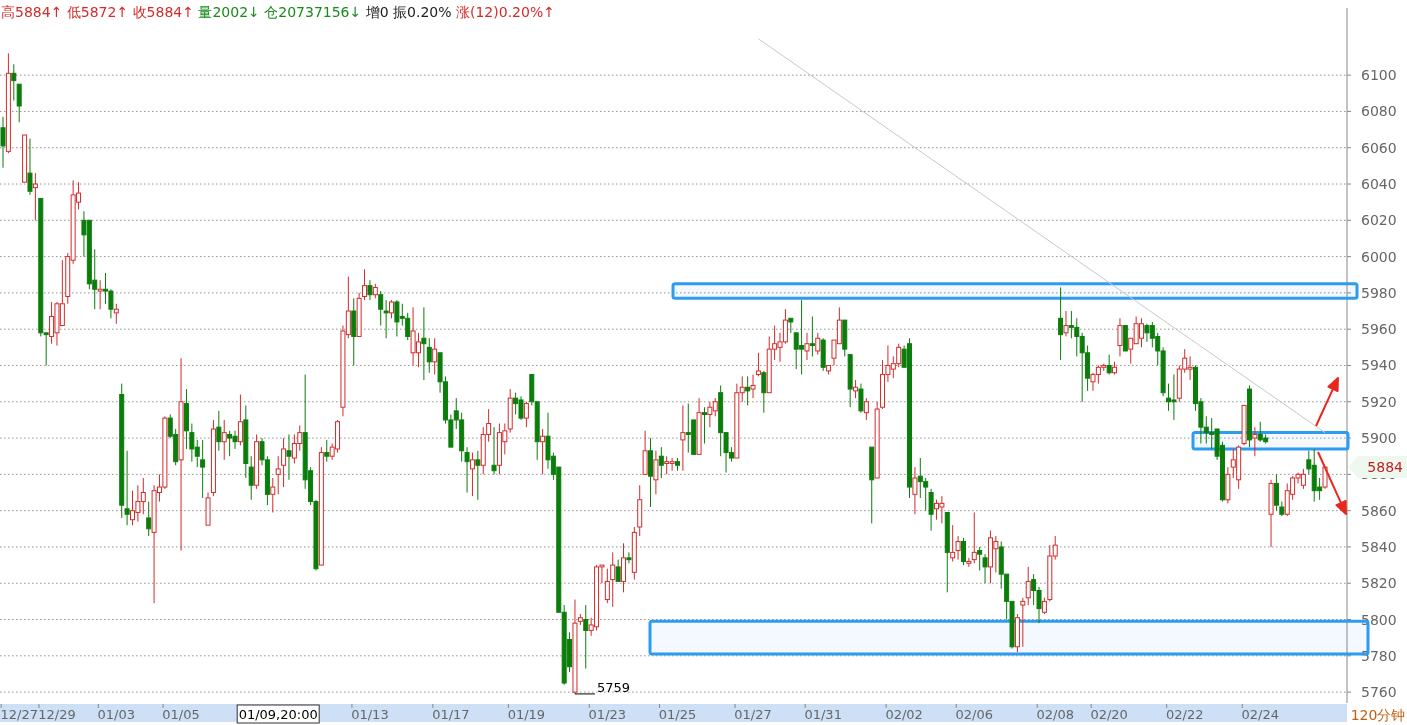 The image size is (1407, 725). Describe the element at coordinates (677, 714) in the screenshot. I see `x-tick-label: 01/25` at that location.